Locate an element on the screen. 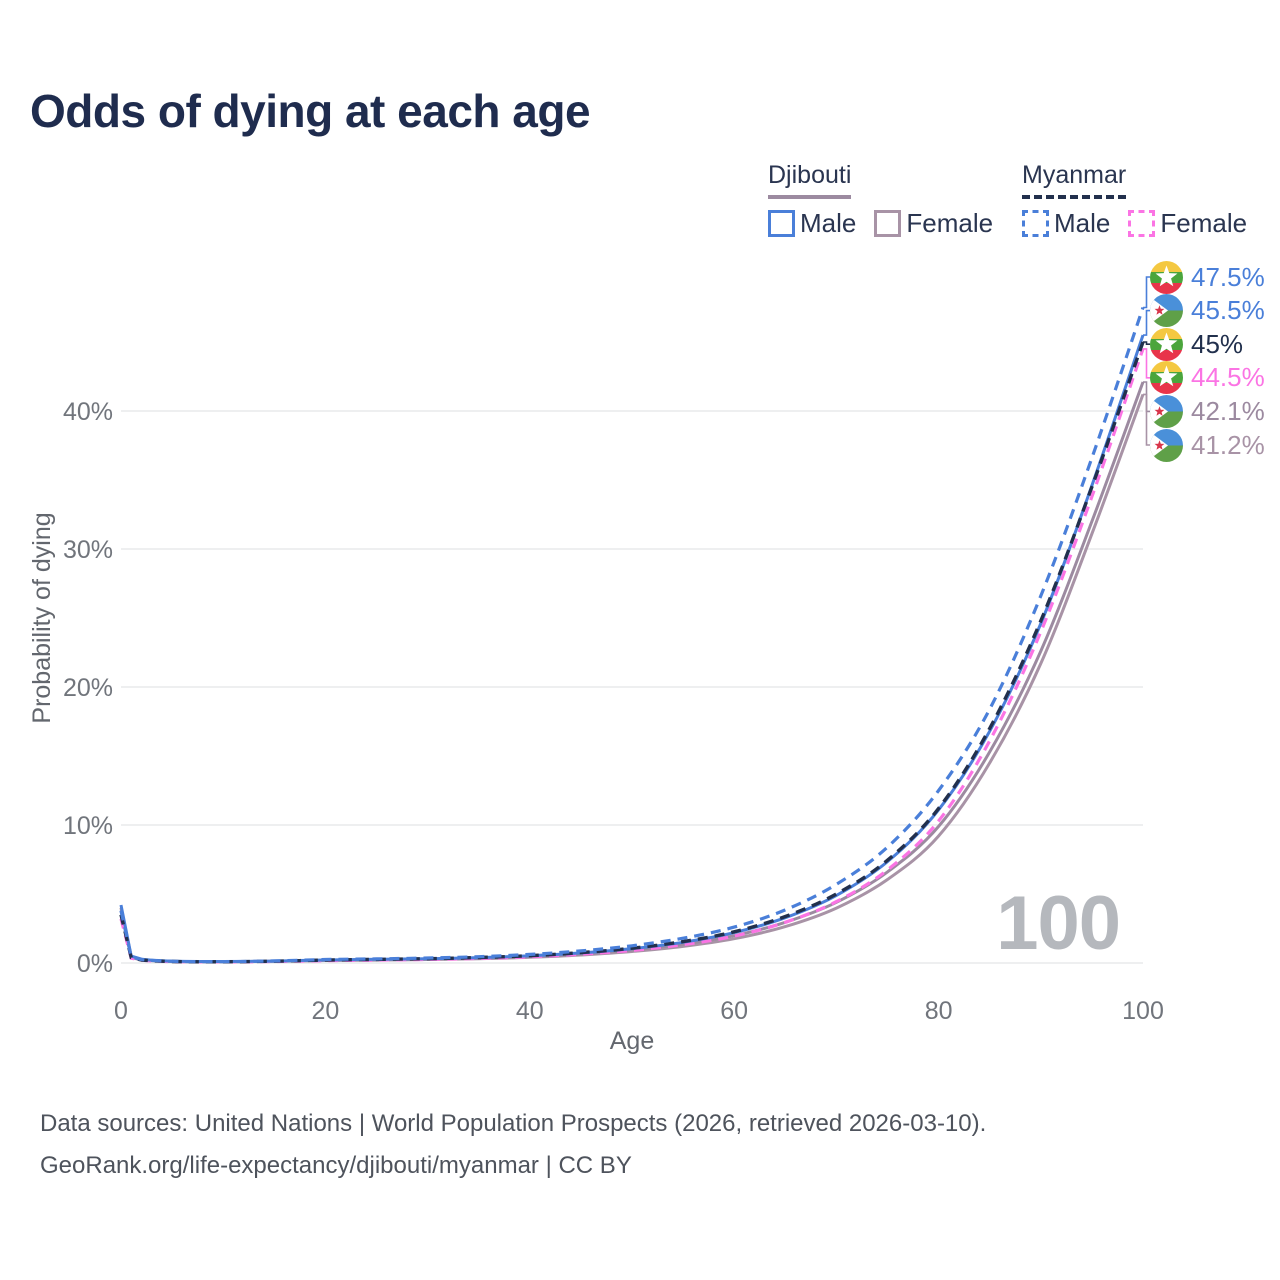 This screenshot has height=1280, width=1280. callout-line-myanmar-male is located at coordinates (1146, 292).